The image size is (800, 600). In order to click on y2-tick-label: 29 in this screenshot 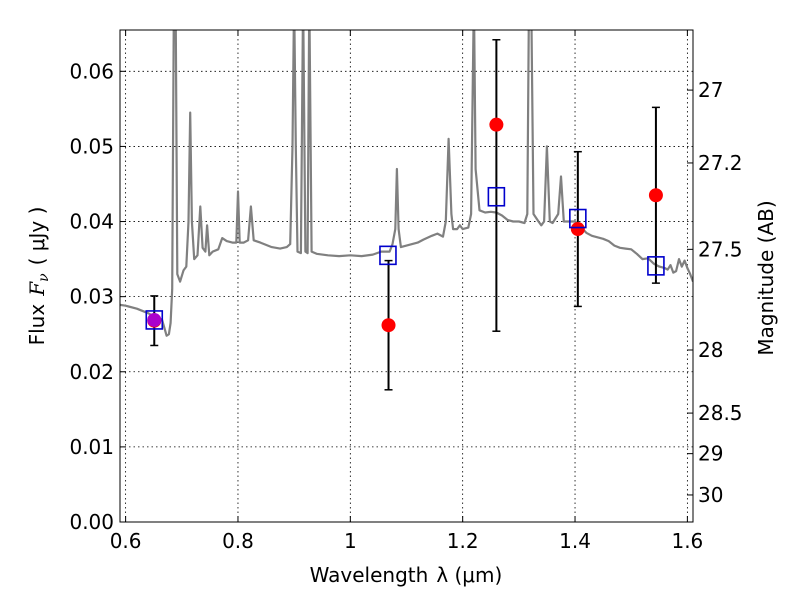, I will do `click(710, 454)`.